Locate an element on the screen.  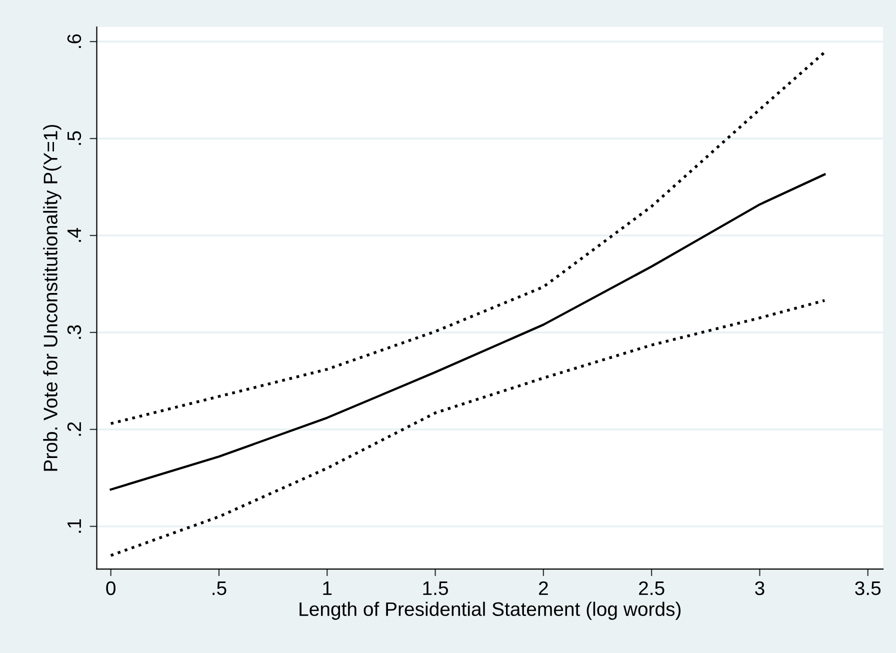
x-axis-title: Length of Presidential Statement (log words) is located at coordinates (490, 611).